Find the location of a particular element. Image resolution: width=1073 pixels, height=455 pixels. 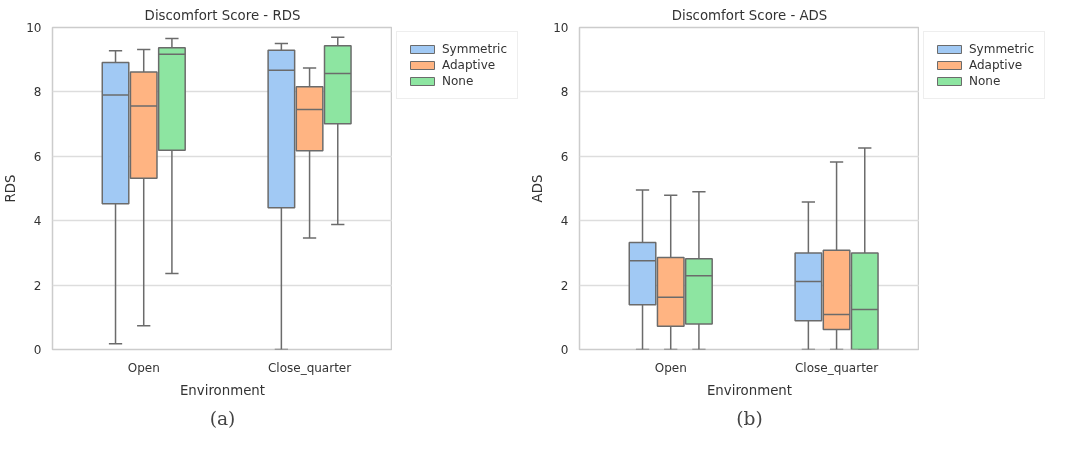

text: (a) is located at coordinates (222, 418).